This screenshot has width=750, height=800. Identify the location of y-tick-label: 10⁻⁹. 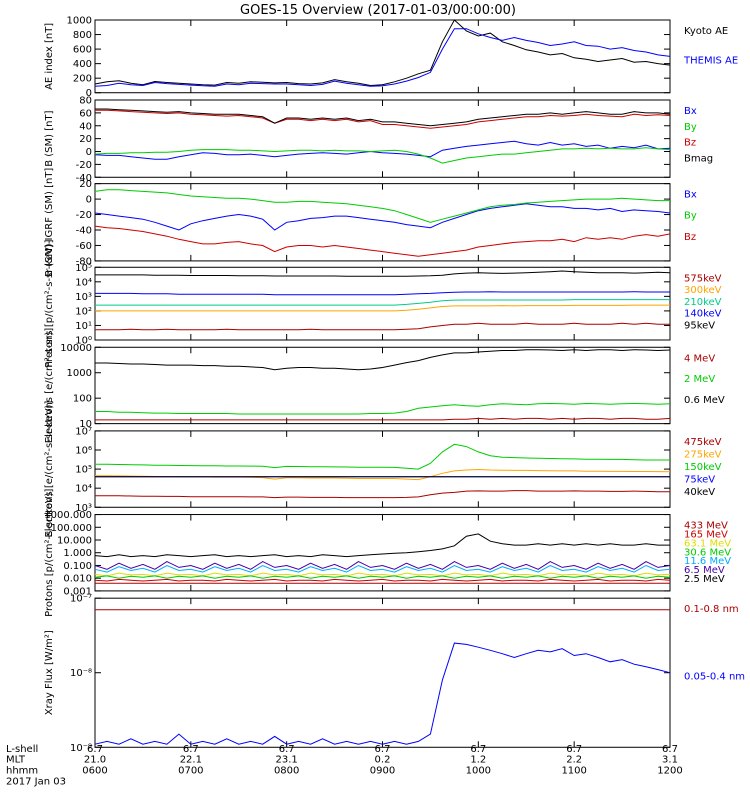
(81, 748).